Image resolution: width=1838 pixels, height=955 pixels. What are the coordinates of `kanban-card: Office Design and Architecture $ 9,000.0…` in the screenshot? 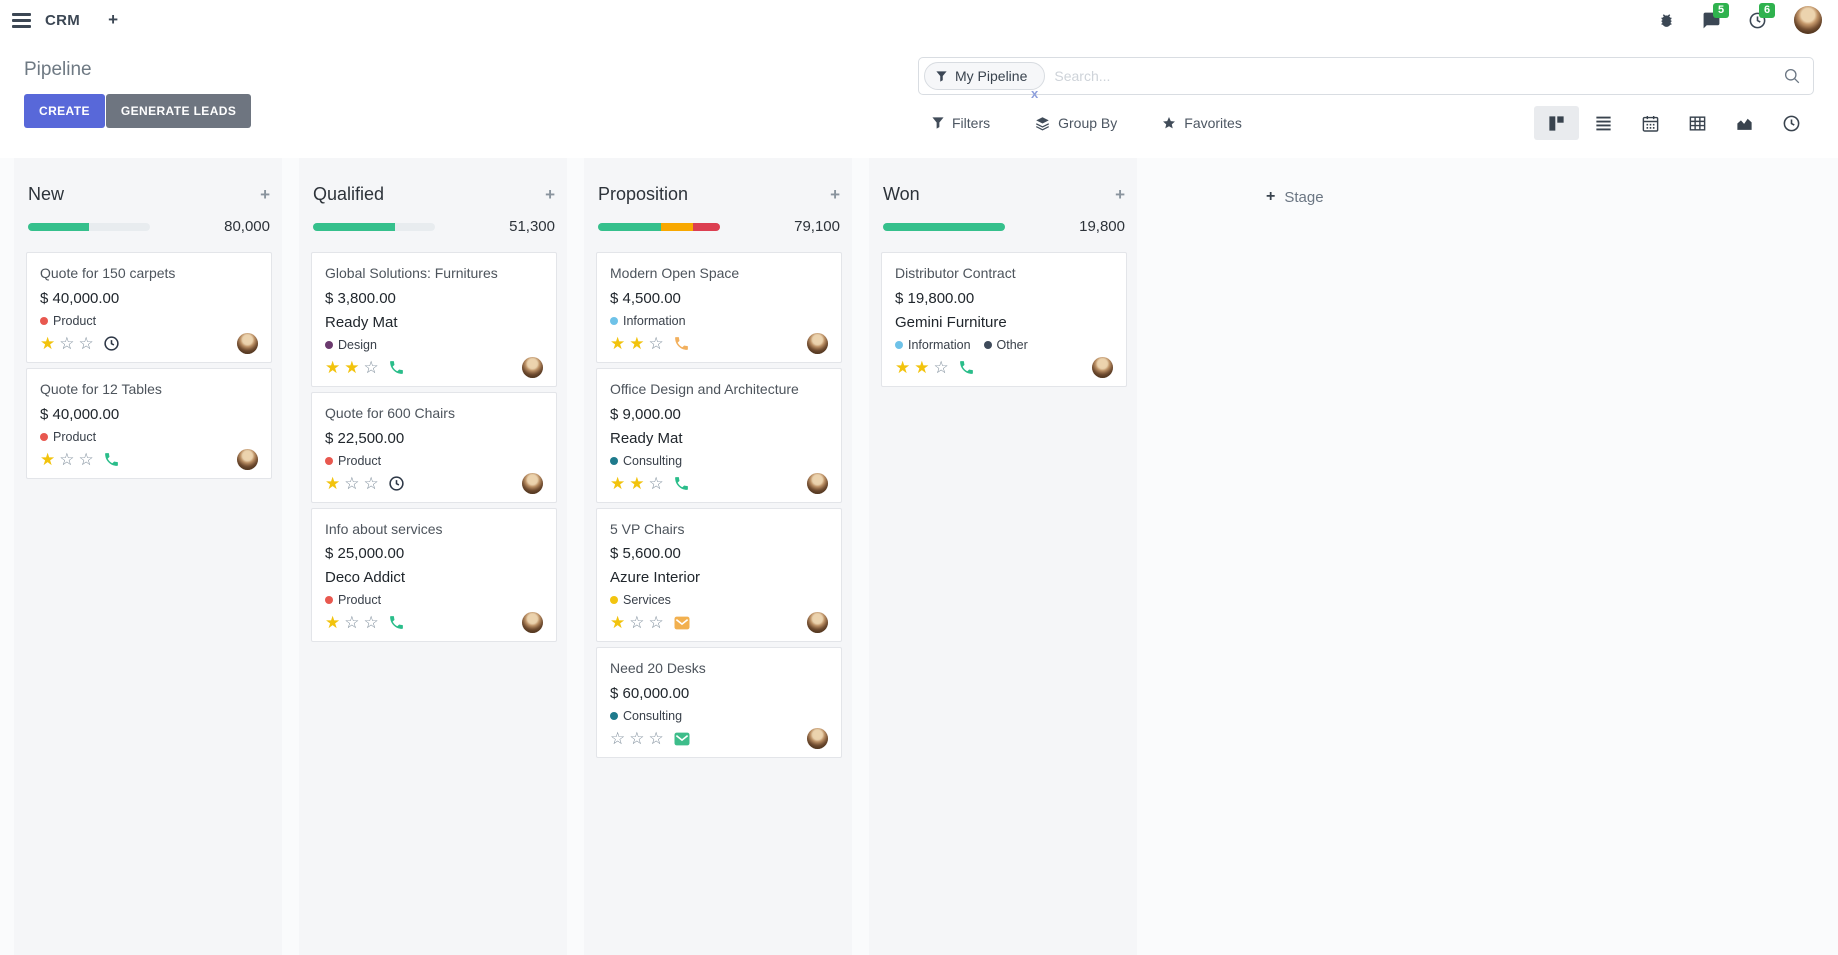 It's located at (719, 435).